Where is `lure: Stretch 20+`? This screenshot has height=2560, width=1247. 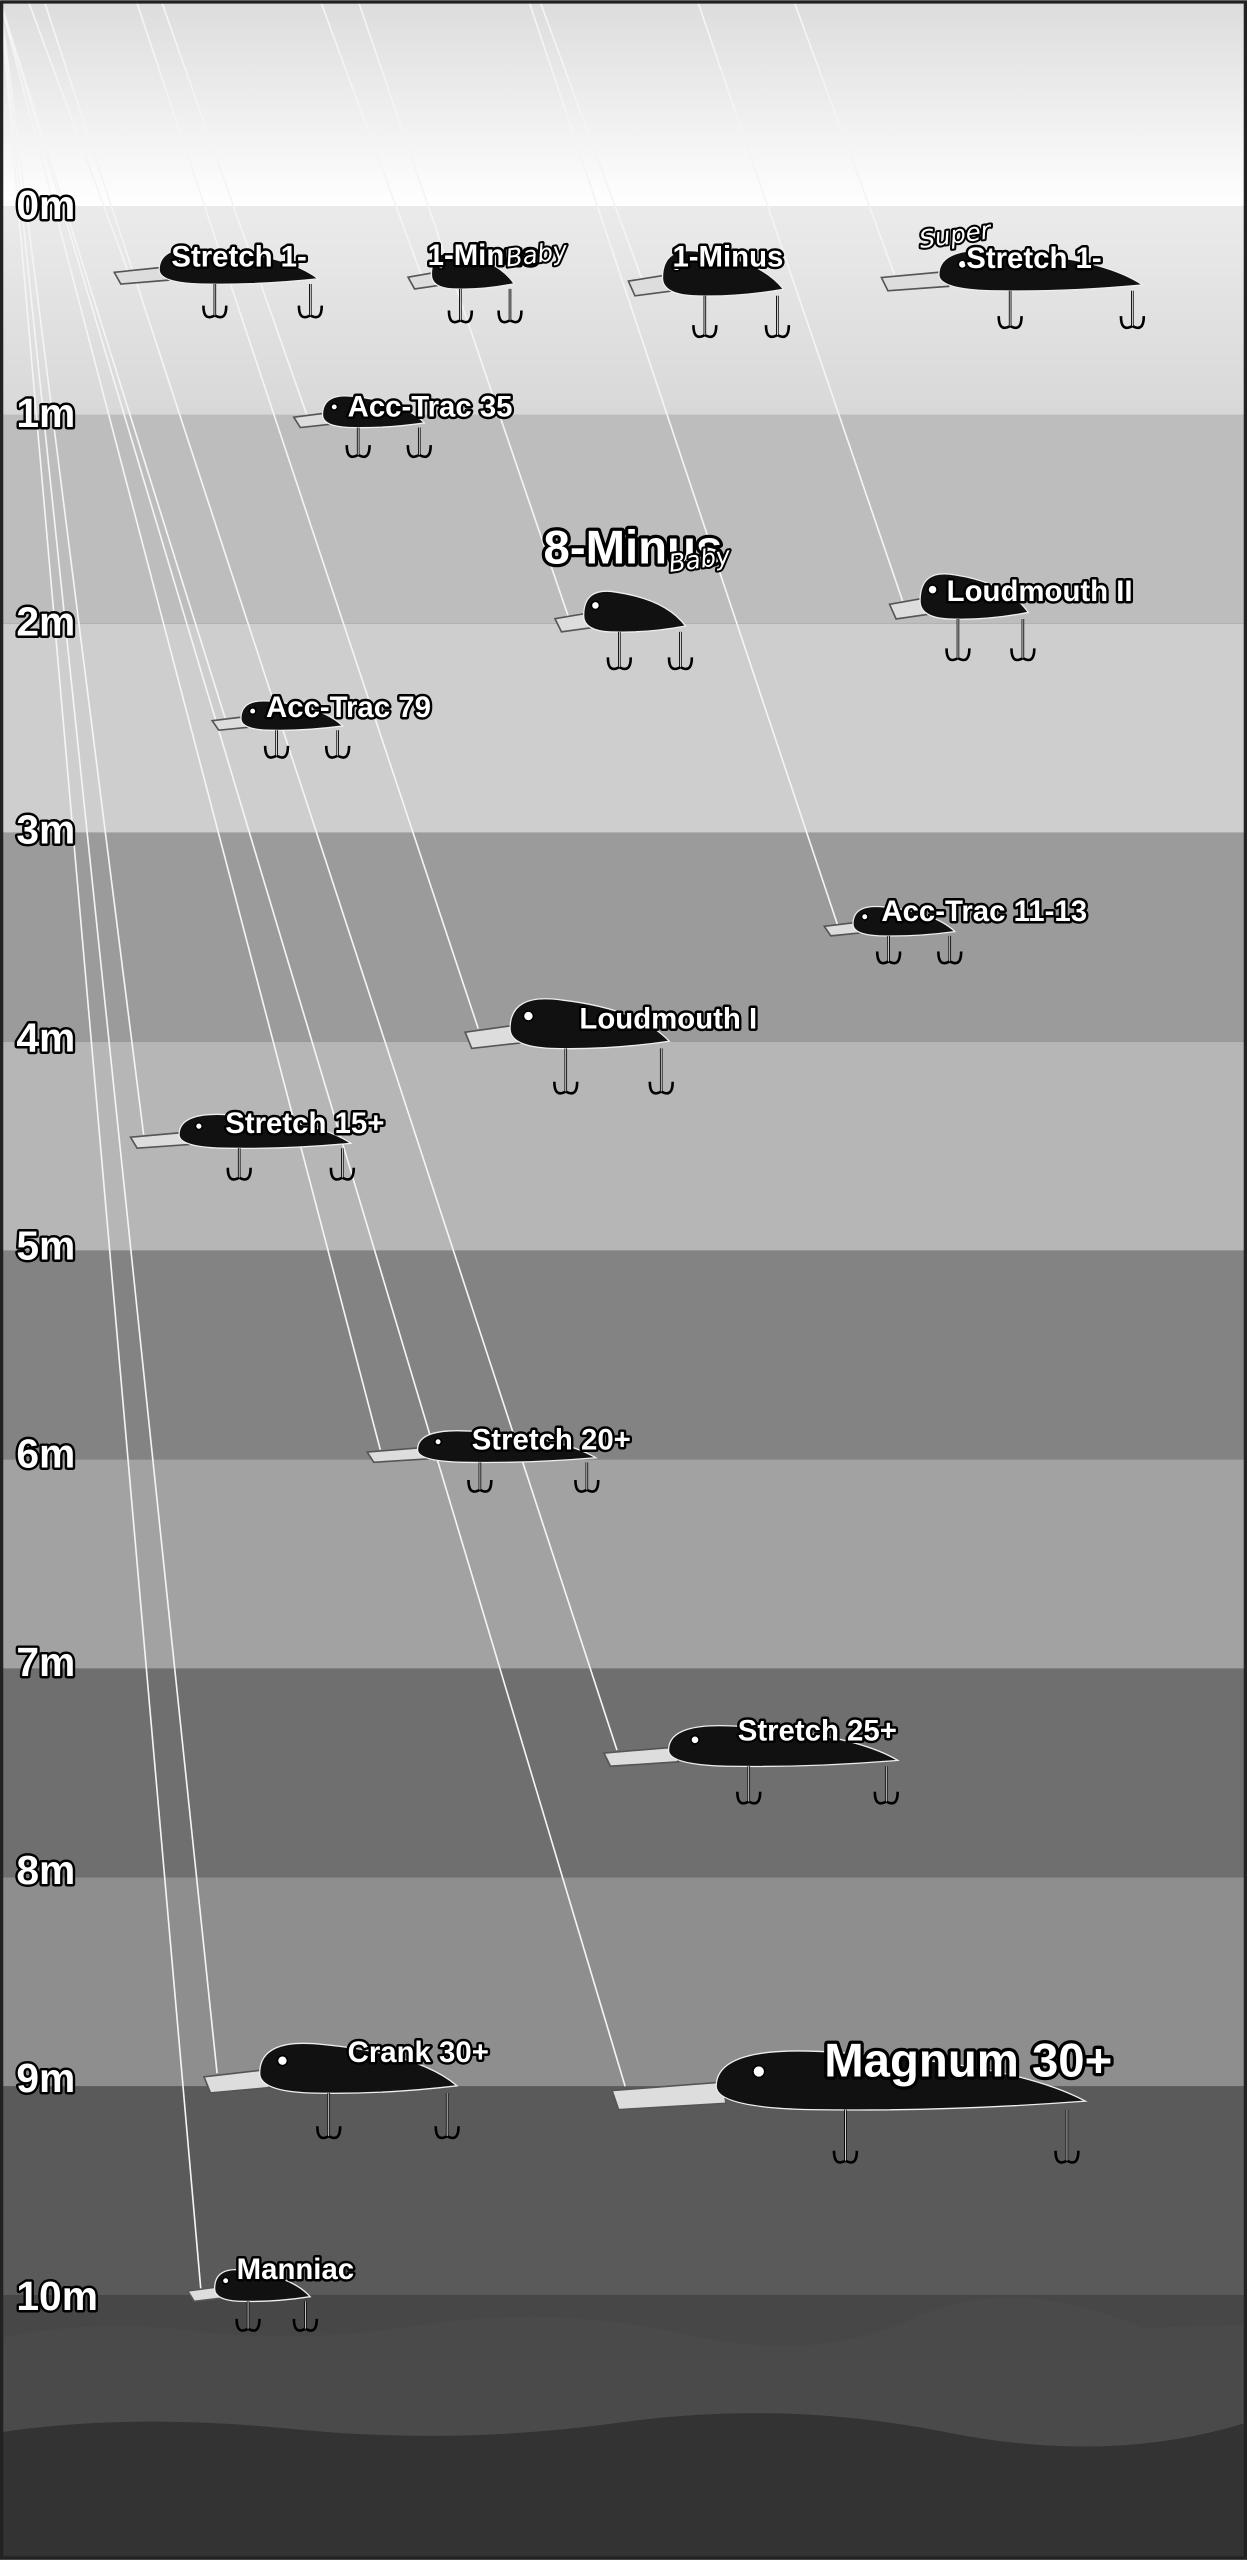 lure: Stretch 20+ is located at coordinates (499, 1457).